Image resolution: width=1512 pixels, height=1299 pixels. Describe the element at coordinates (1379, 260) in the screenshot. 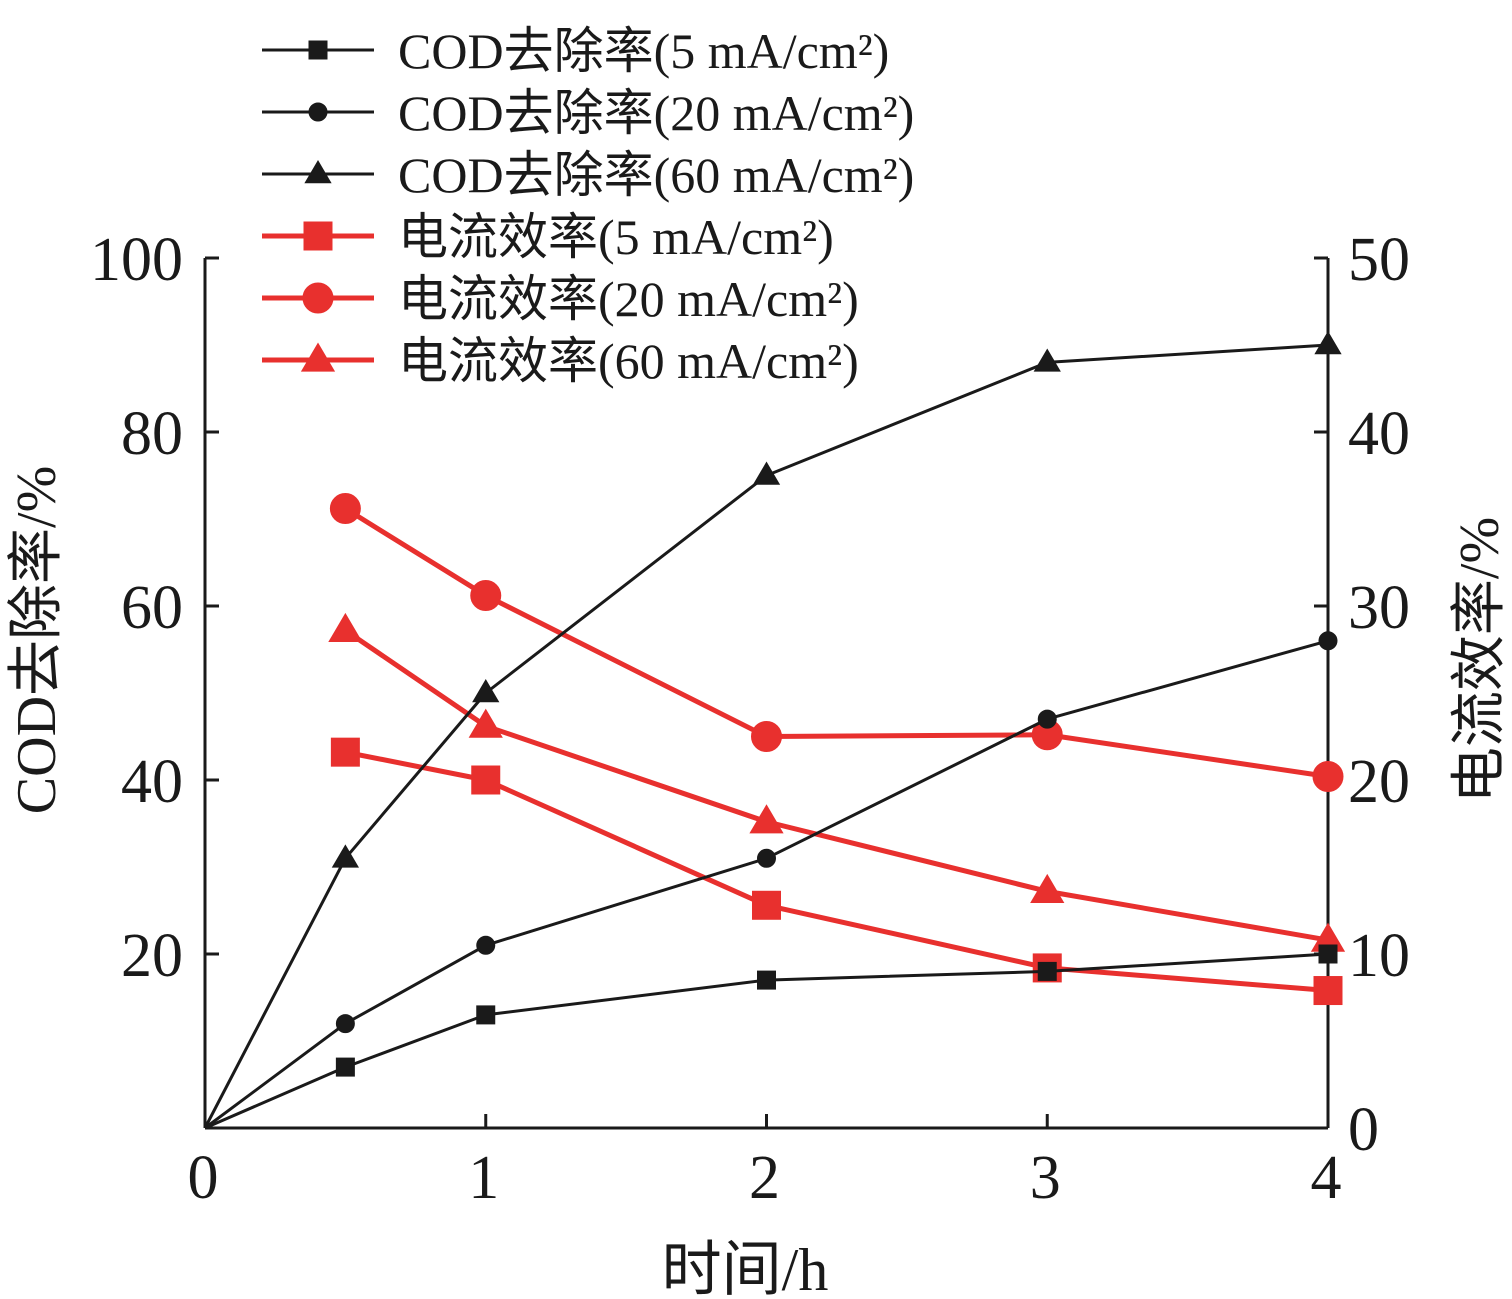

I see `y-right-tick-label: 50` at that location.